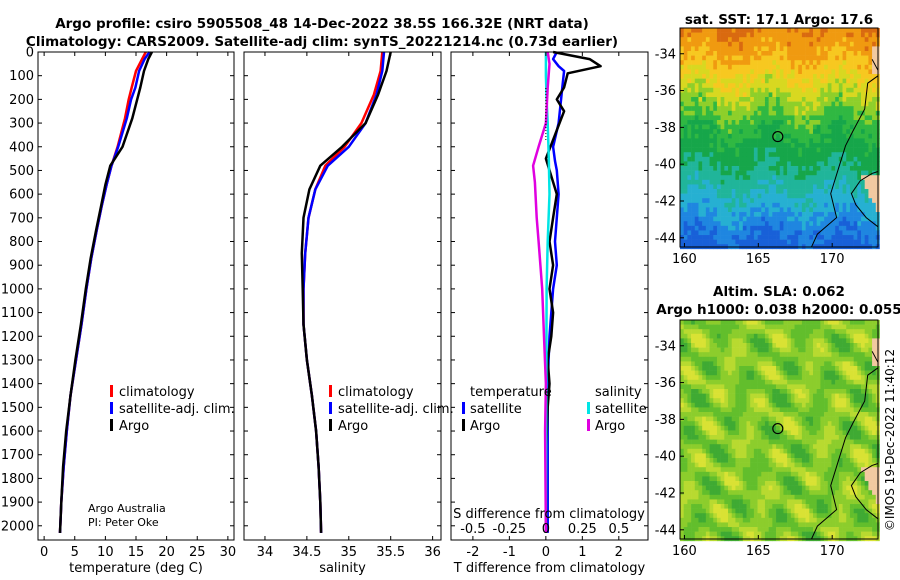  Describe the element at coordinates (197, 552) in the screenshot. I see `x-tick-label: 25` at that location.